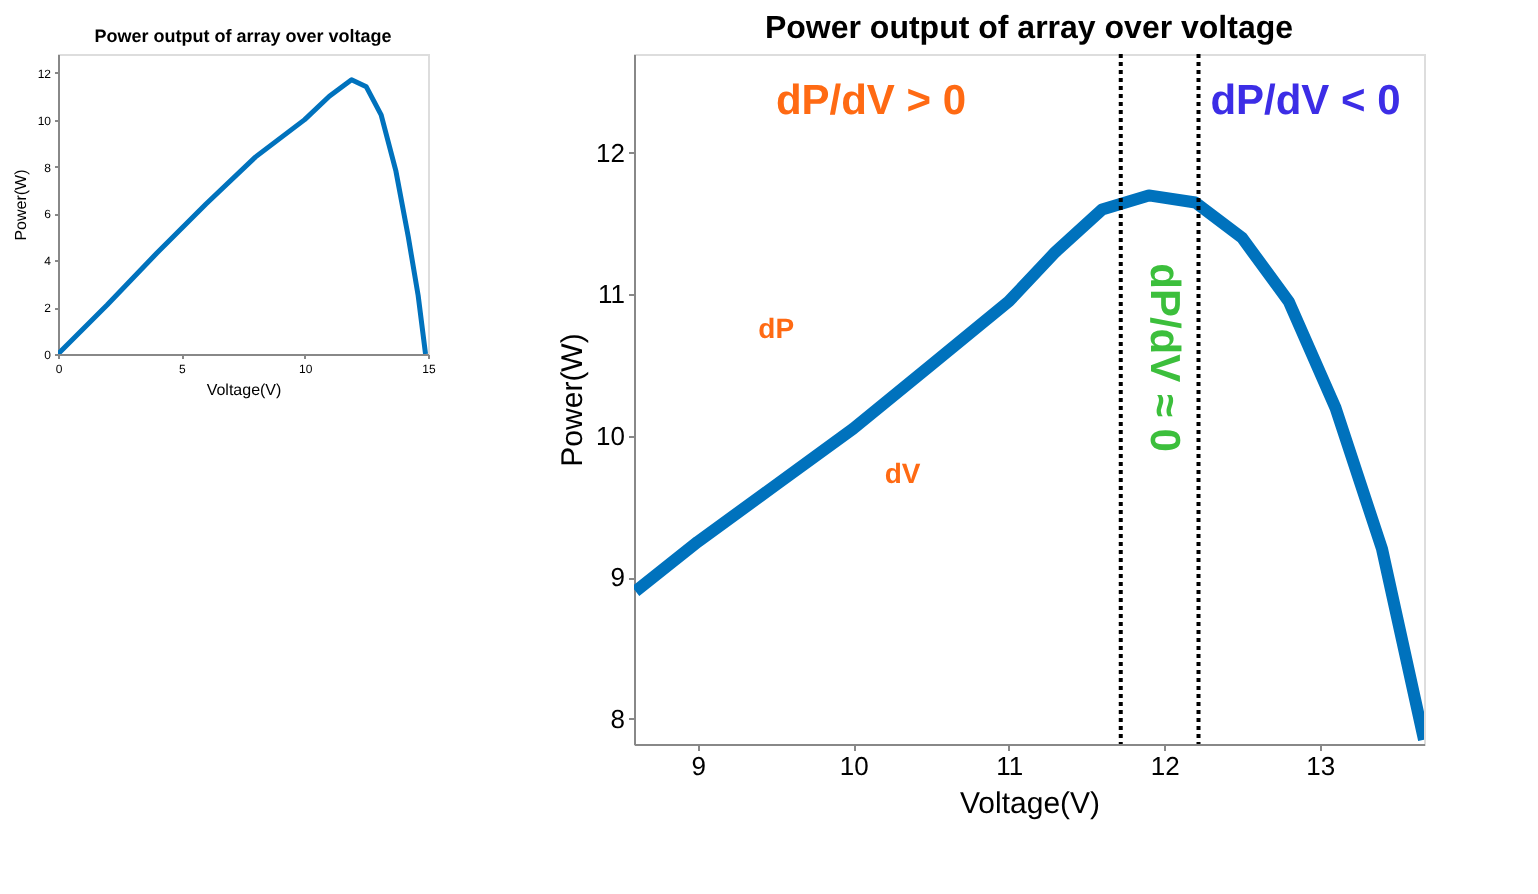 The height and width of the screenshot is (894, 1538). What do you see at coordinates (903, 472) in the screenshot?
I see `annotation: dV` at bounding box center [903, 472].